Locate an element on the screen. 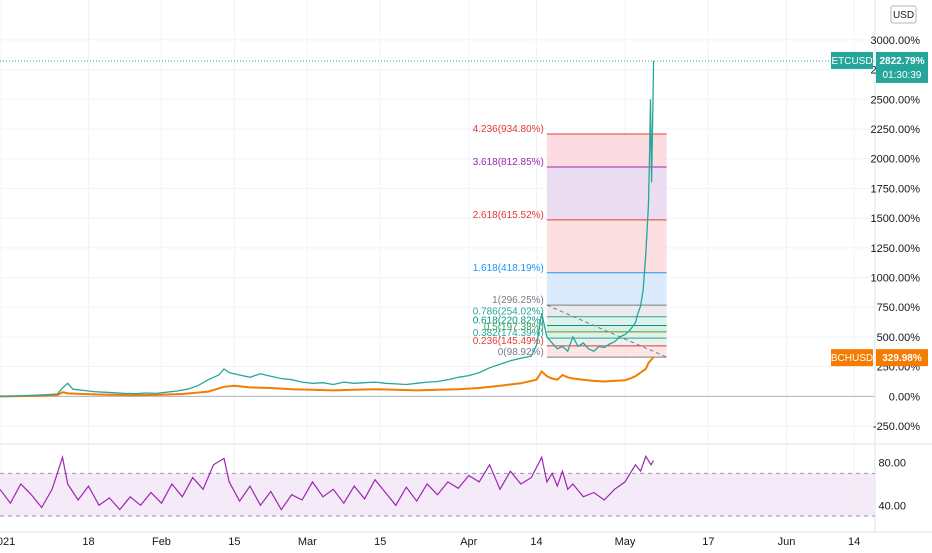  time-tick-label: Feb is located at coordinates (161, 542).